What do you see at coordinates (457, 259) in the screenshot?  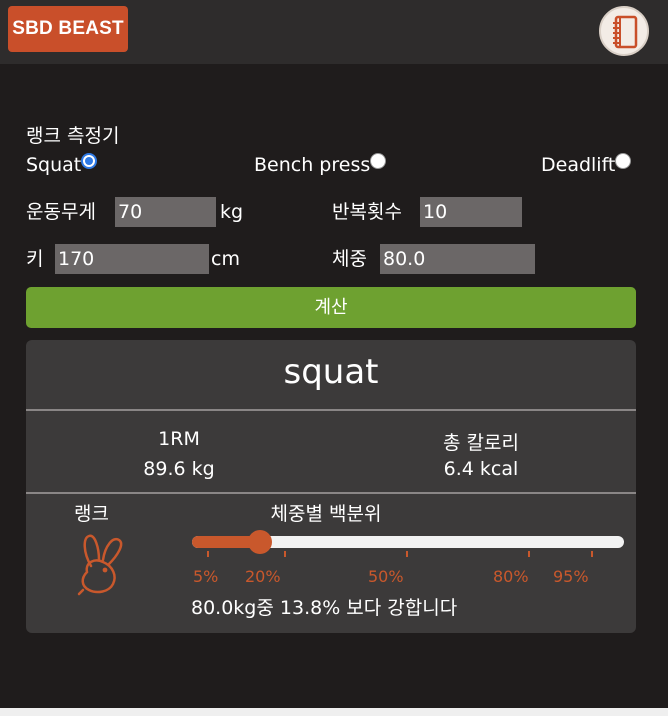 I see `bodyweight-input` at bounding box center [457, 259].